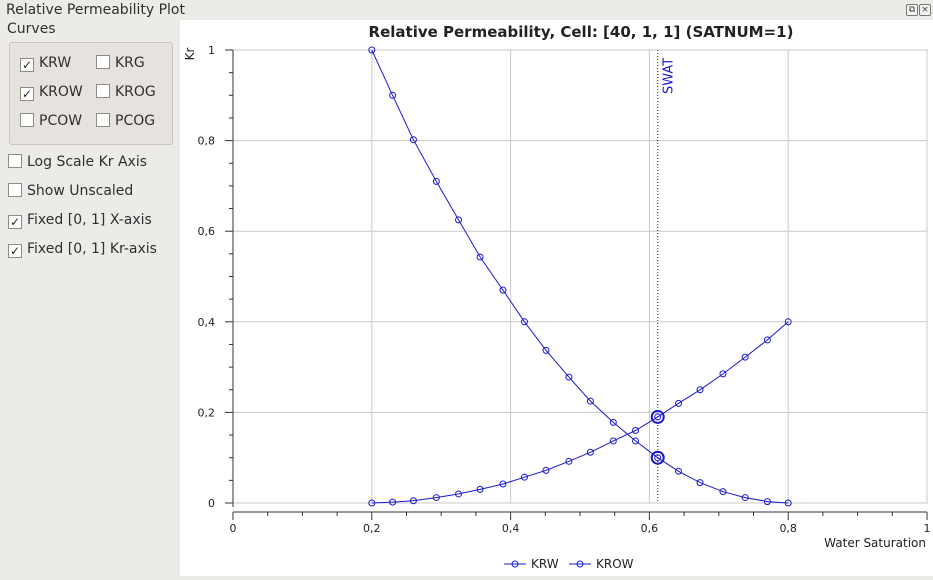  What do you see at coordinates (125, 121) in the screenshot?
I see `checkbox-pcog: PCOG` at bounding box center [125, 121].